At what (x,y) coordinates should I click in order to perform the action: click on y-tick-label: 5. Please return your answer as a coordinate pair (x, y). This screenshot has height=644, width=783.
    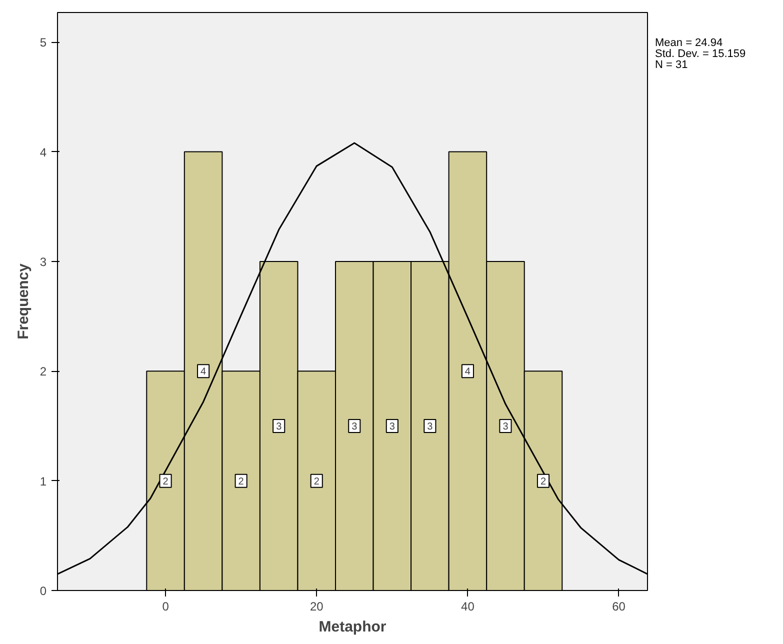
    Looking at the image, I should click on (43, 43).